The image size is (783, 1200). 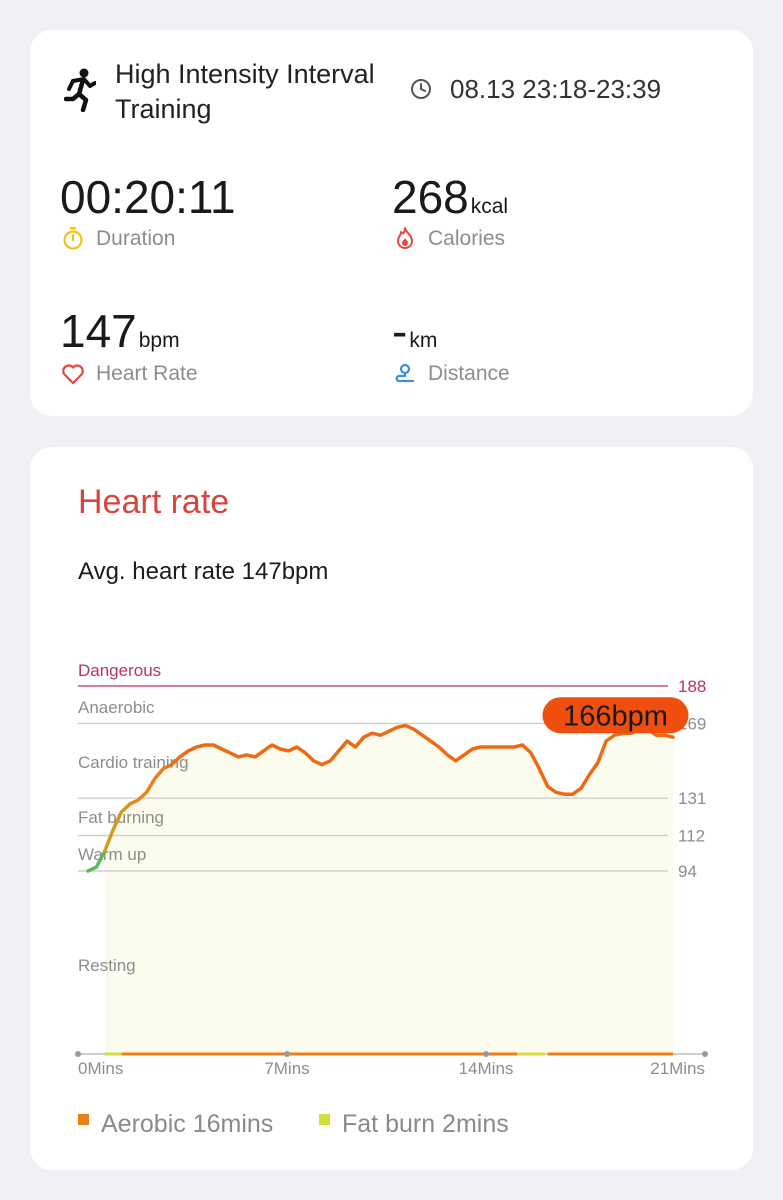 I want to click on legend-fat-burn-label: Fat burn 2mins, so click(x=425, y=1124).